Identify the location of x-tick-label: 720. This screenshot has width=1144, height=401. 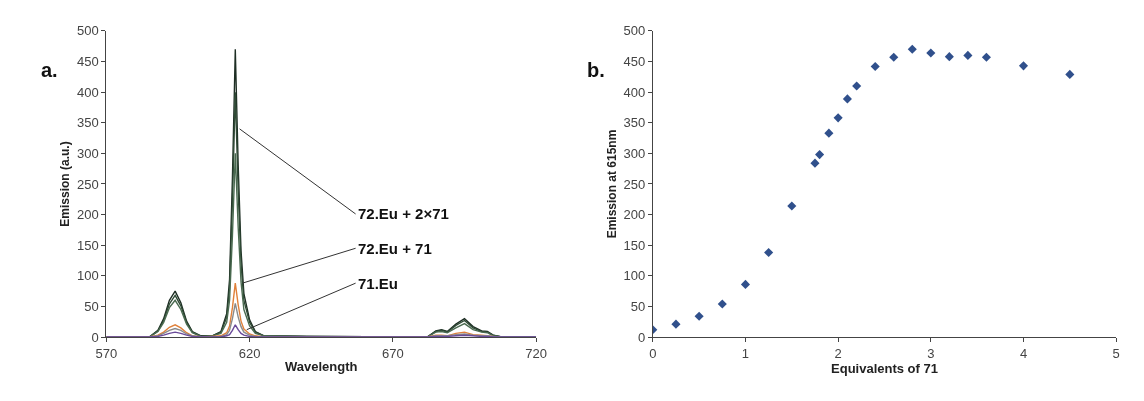
(536, 353).